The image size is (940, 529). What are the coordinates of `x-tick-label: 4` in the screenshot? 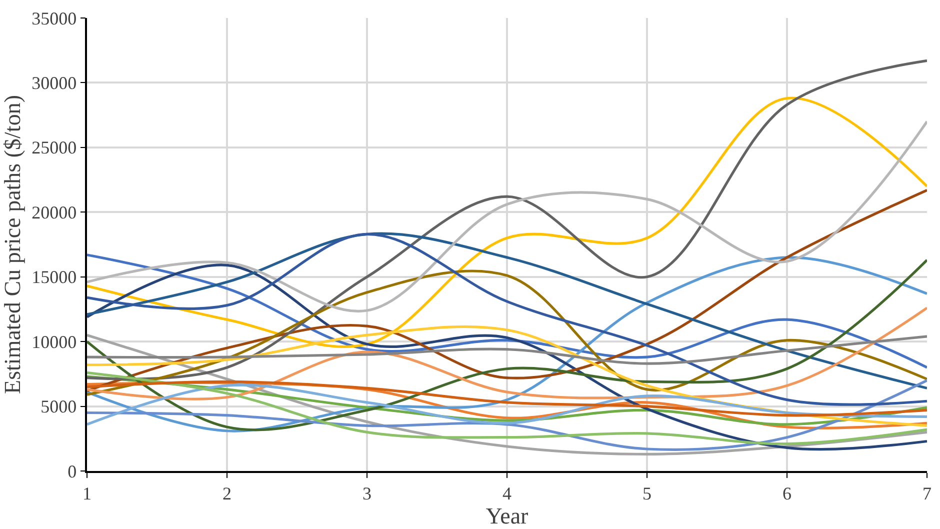 It's located at (507, 493).